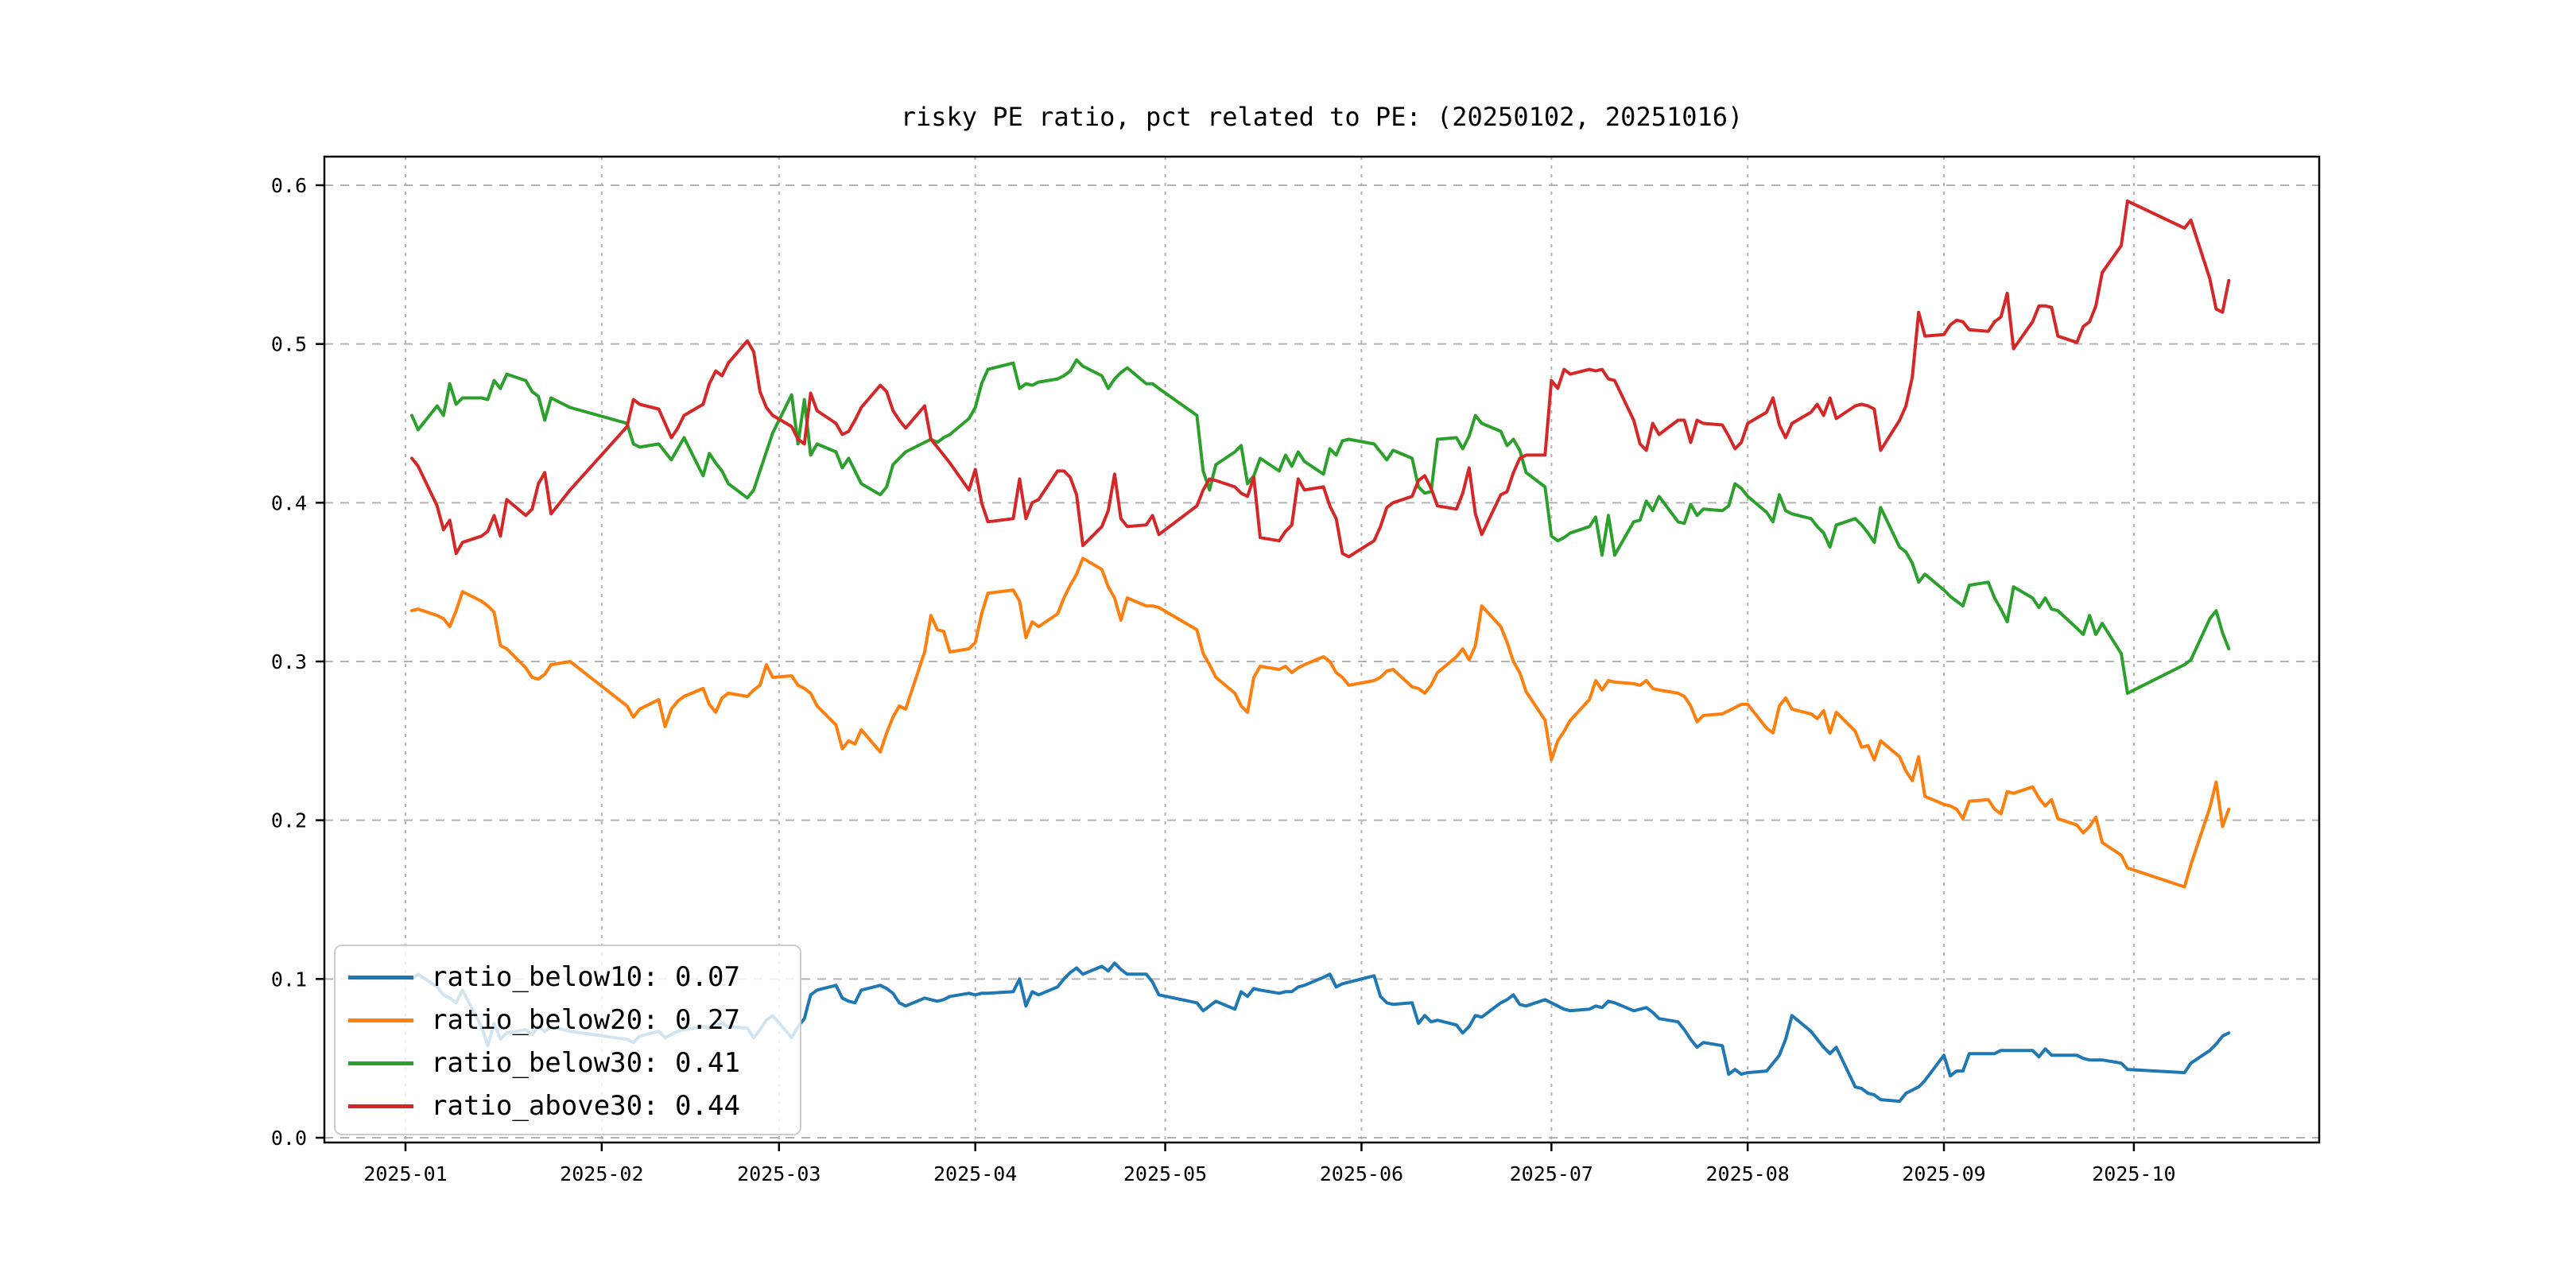 The image size is (2576, 1288). I want to click on legend-entry: ratio_below30: 0.41, so click(566, 1063).